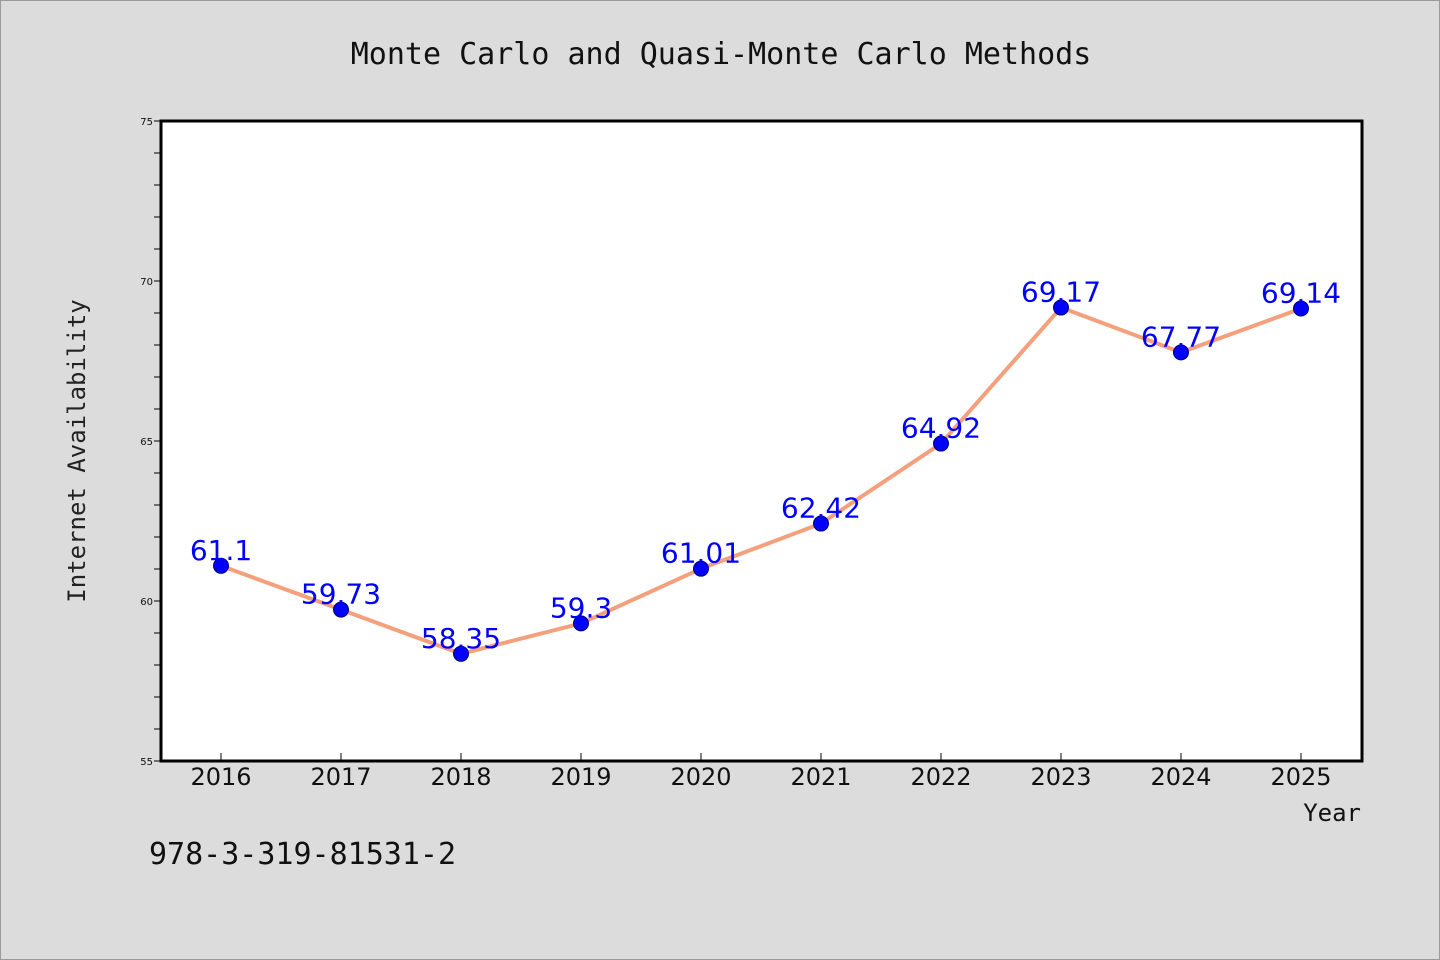  Describe the element at coordinates (1061, 292) in the screenshot. I see `data-label: 69.17` at that location.